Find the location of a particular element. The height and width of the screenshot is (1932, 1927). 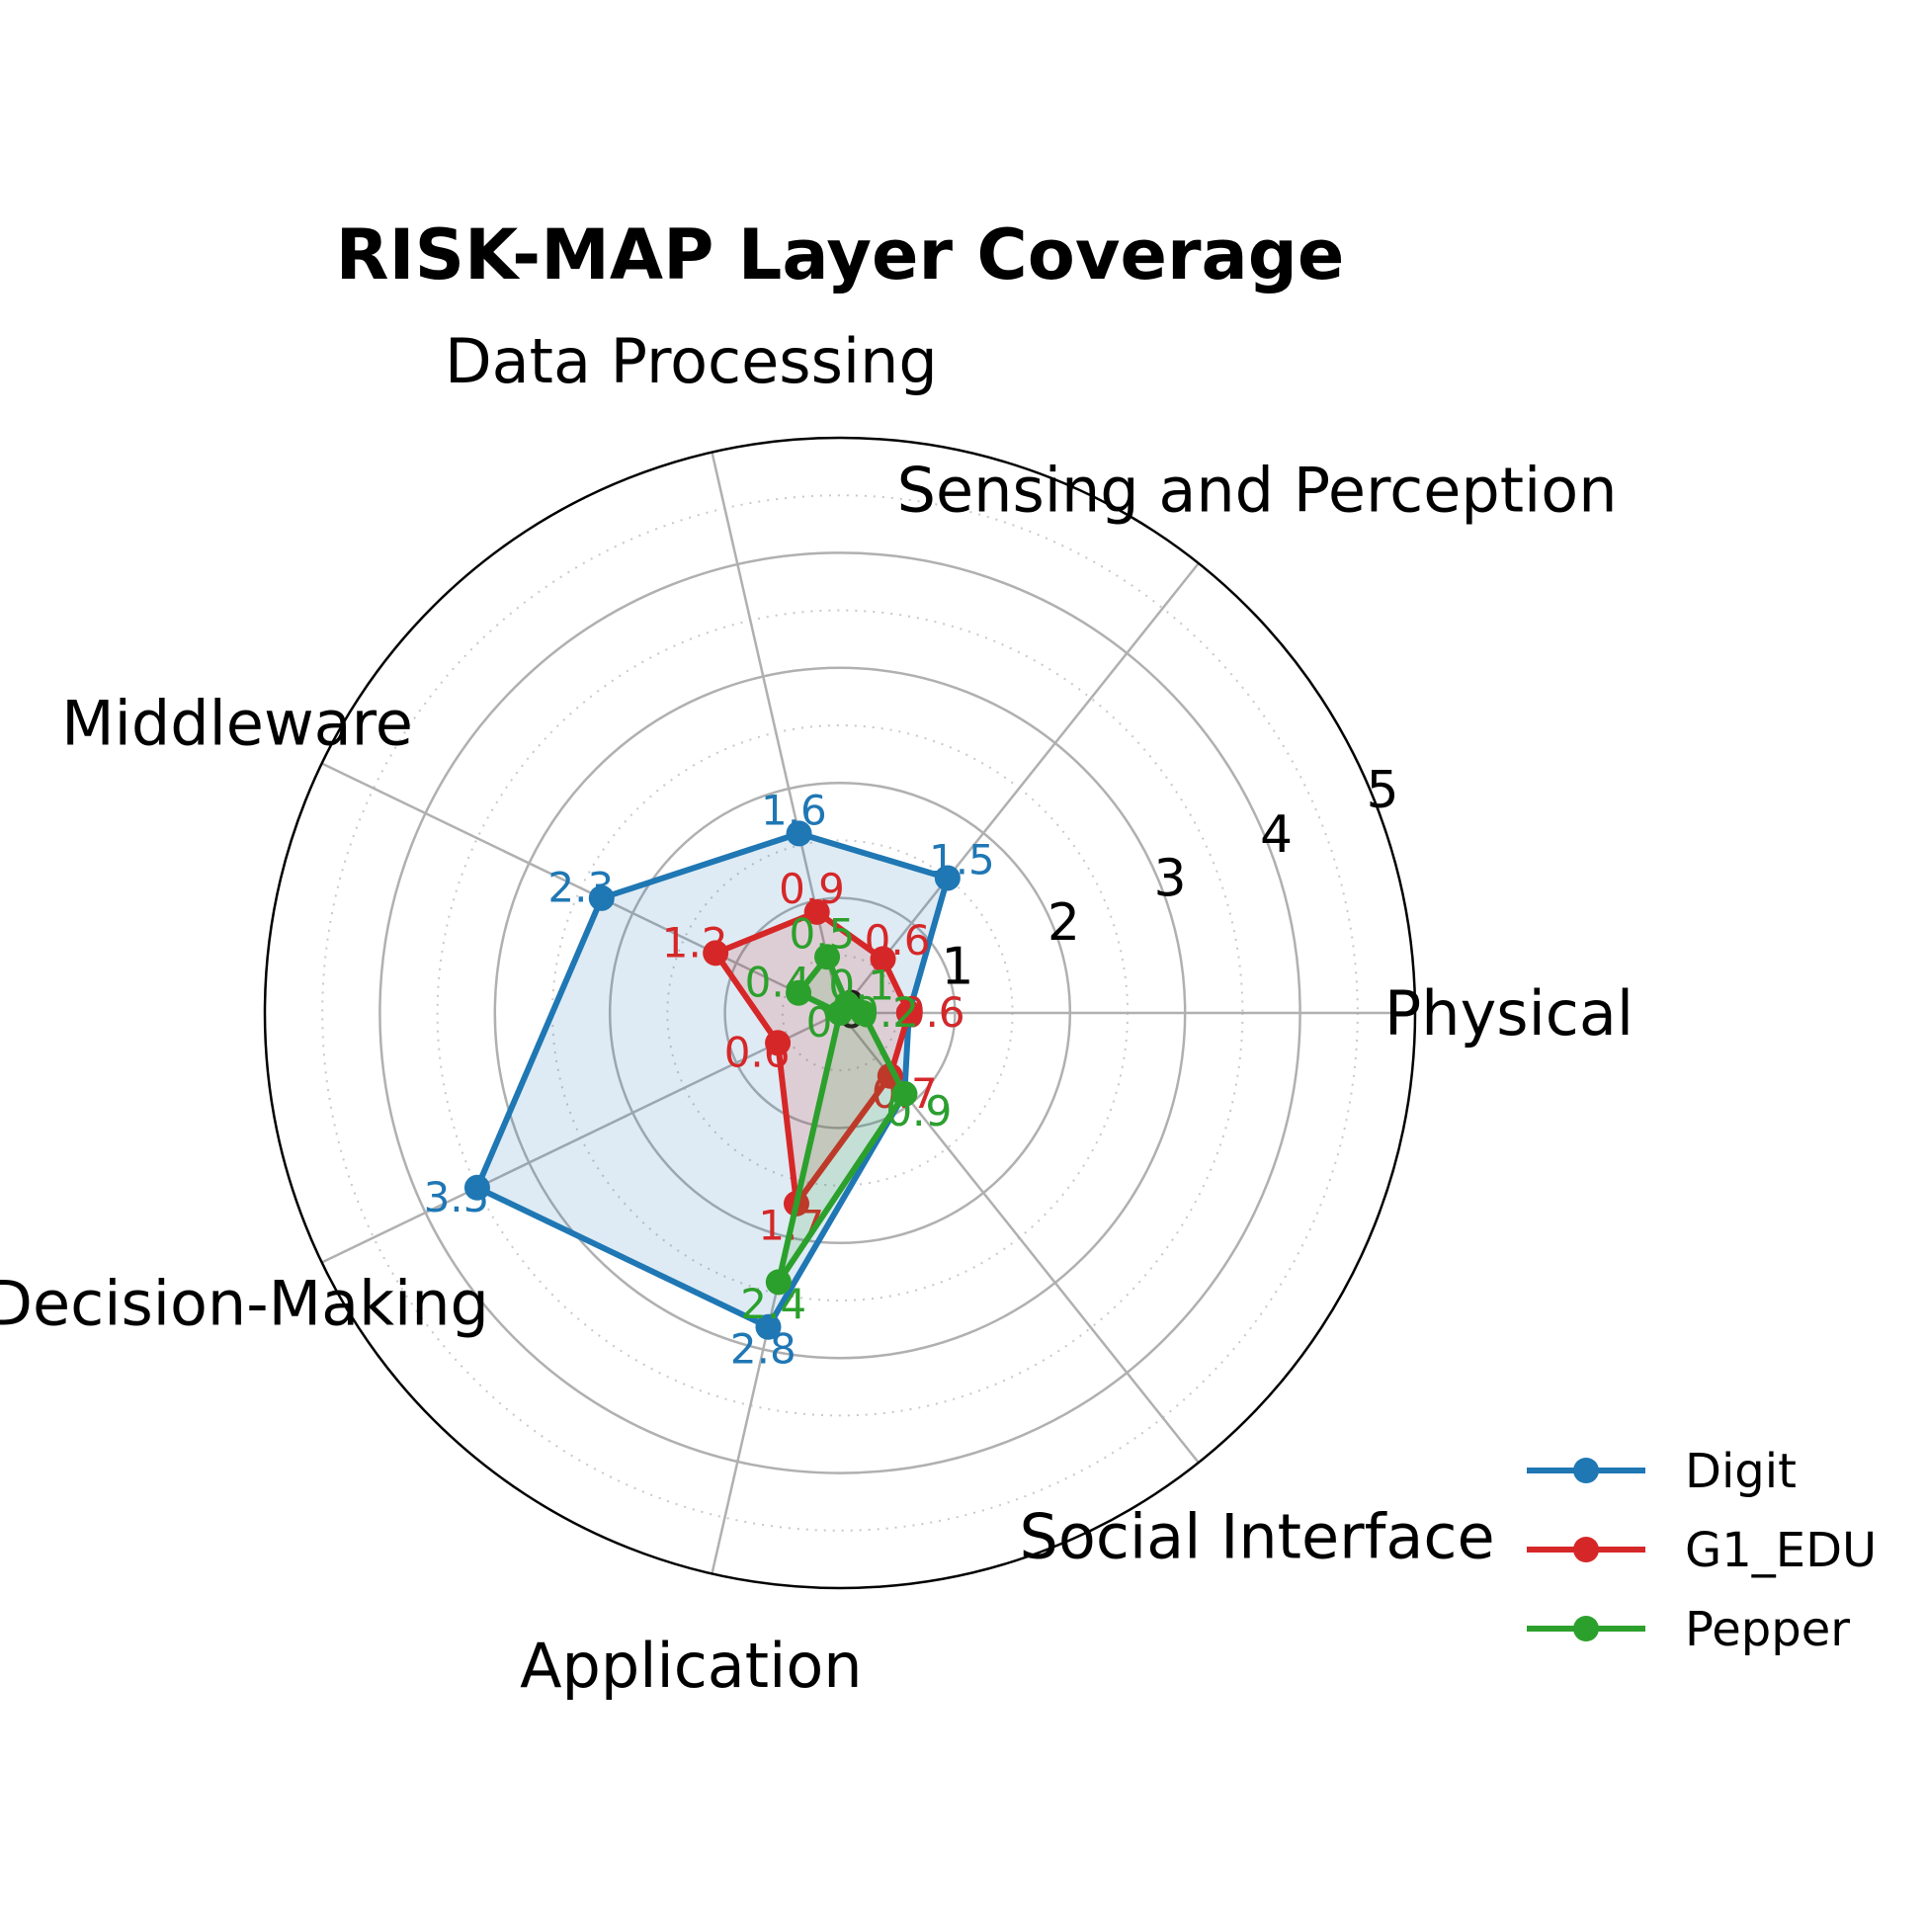

data-label: 2.8 is located at coordinates (763, 1348).